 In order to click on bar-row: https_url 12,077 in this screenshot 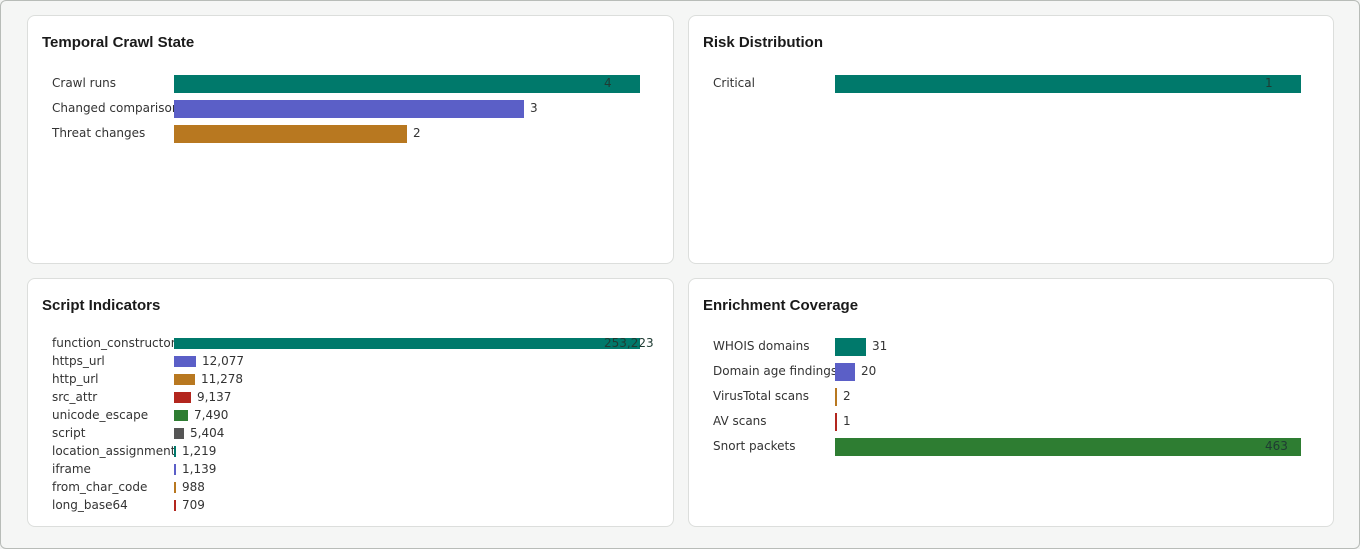, I will do `click(350, 361)`.